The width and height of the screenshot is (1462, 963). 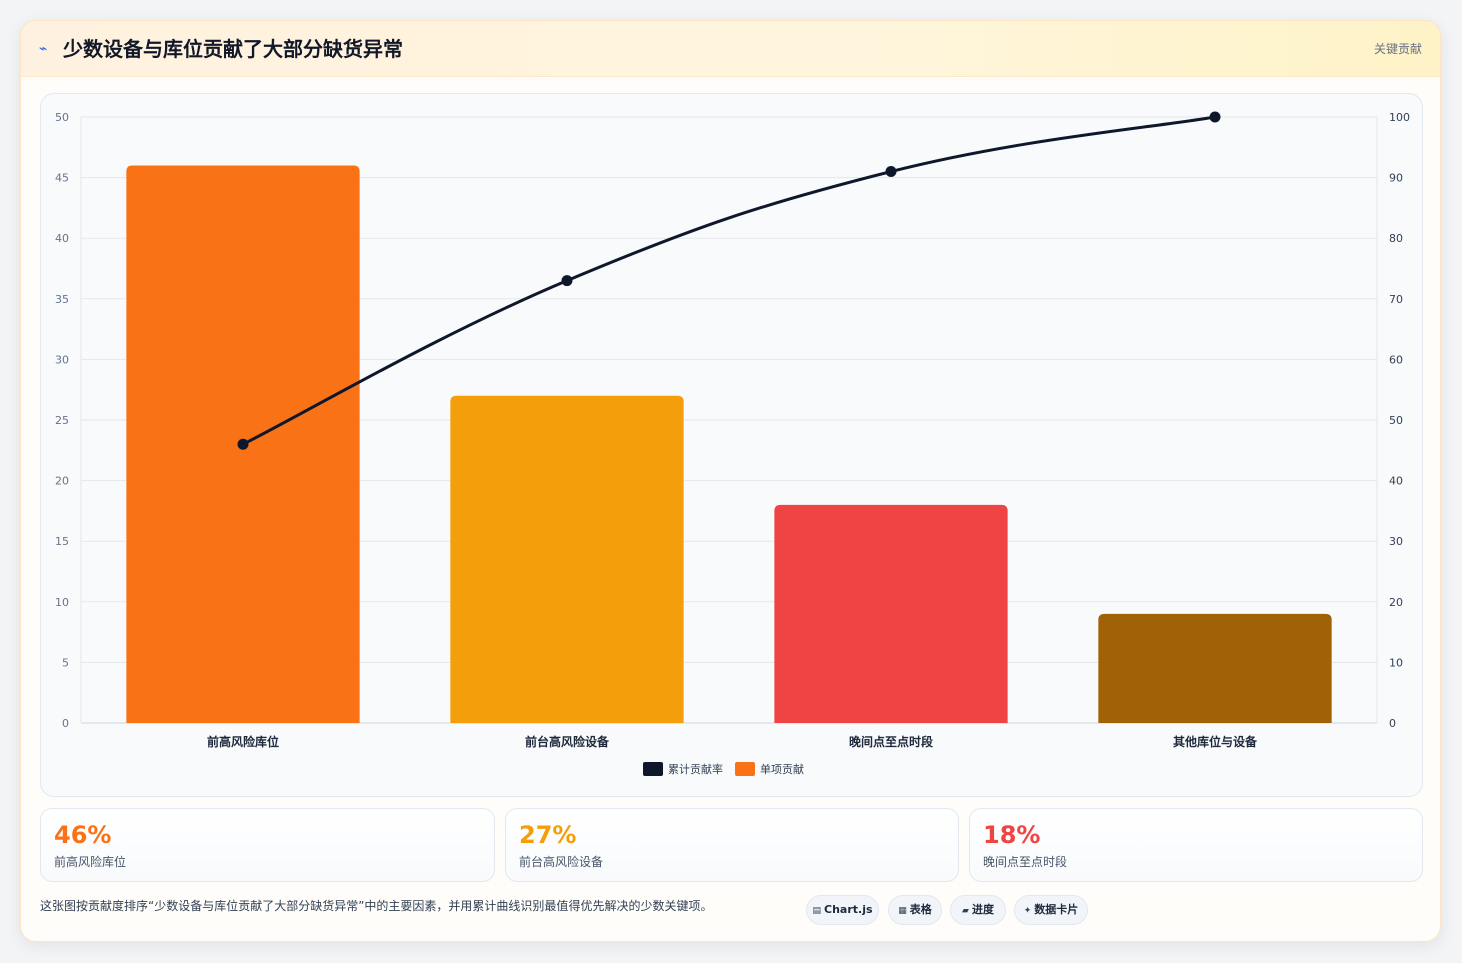 I want to click on chip-chartjs: ▤ Chart.js, so click(x=842, y=910).